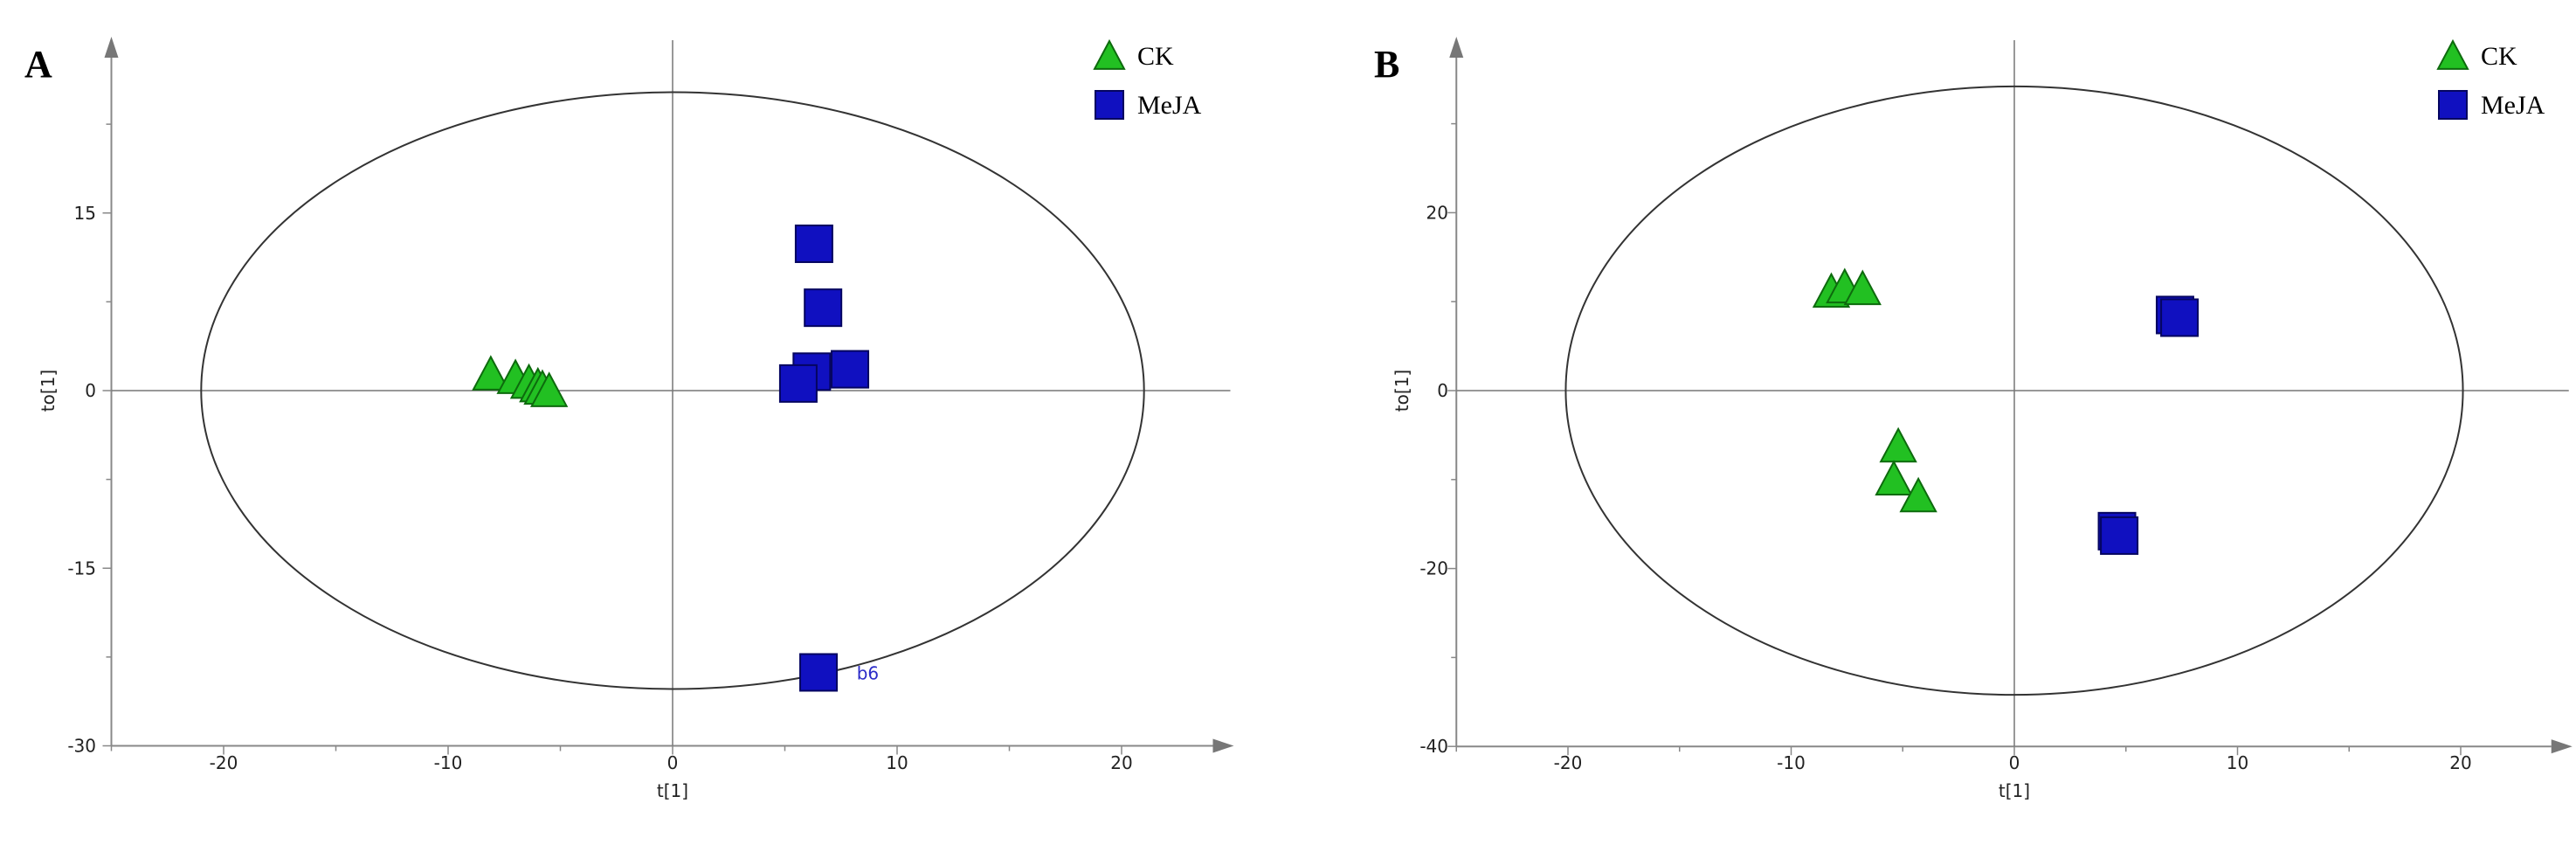 The height and width of the screenshot is (845, 2576). I want to click on panel-letter: A, so click(38, 64).